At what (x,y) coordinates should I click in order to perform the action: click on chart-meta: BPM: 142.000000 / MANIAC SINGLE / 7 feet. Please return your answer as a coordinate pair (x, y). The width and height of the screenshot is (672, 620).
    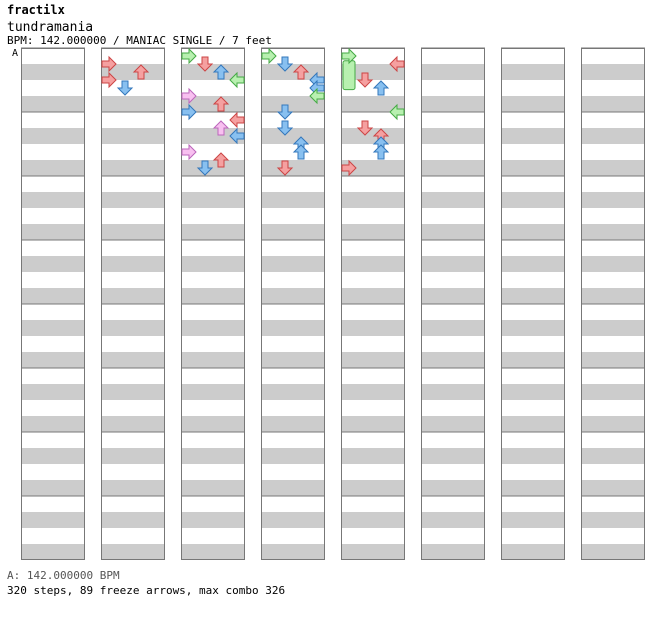
    Looking at the image, I should click on (139, 40).